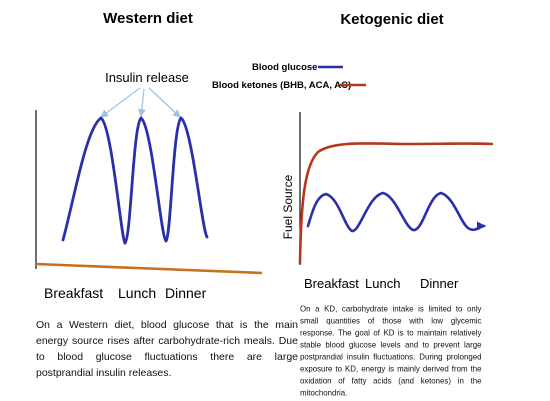 The width and height of the screenshot is (550, 401). What do you see at coordinates (288, 206) in the screenshot?
I see `keto-y-axis-label: Fuel Source` at bounding box center [288, 206].